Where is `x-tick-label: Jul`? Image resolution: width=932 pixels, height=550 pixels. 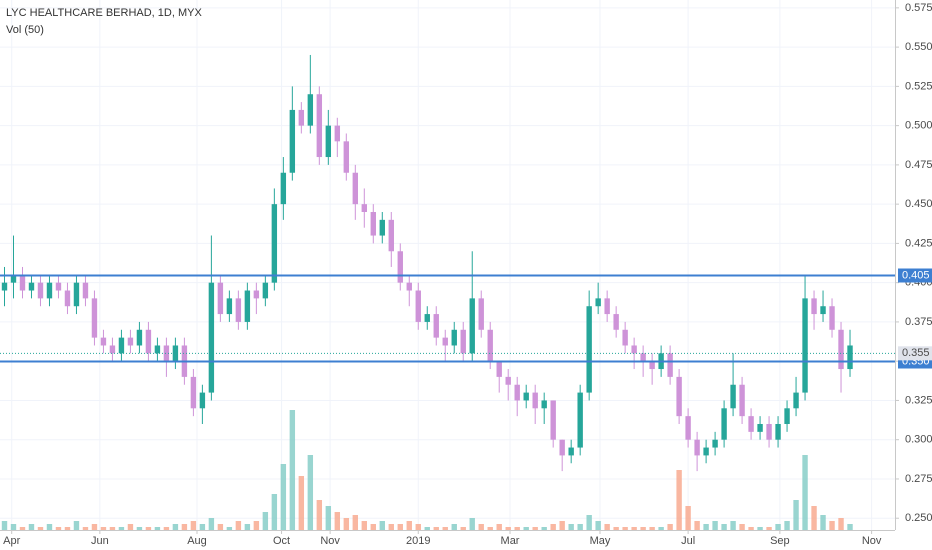 x-tick-label: Jul is located at coordinates (688, 541).